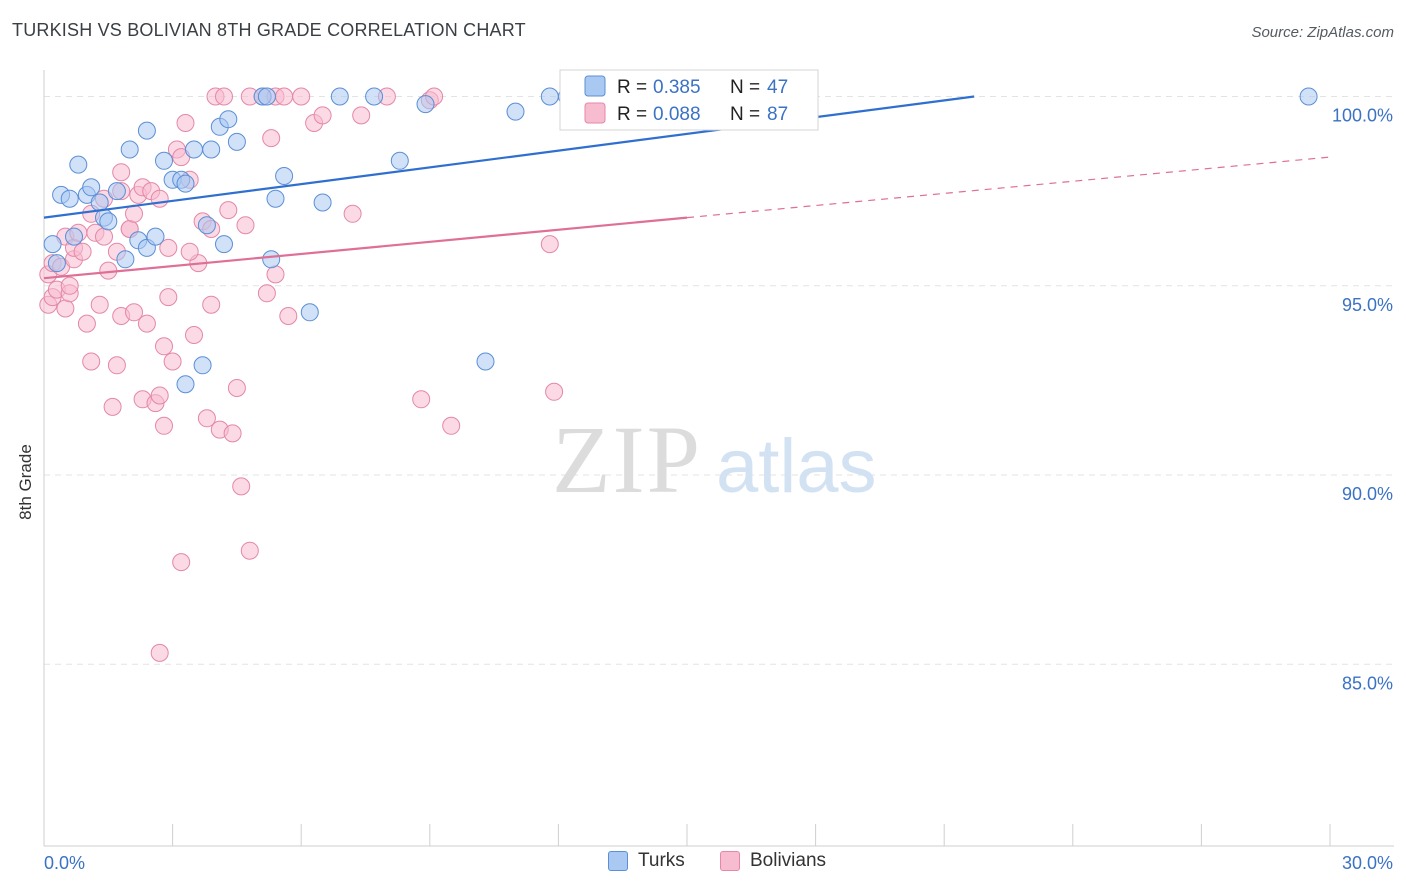 The image size is (1406, 892). What do you see at coordinates (64, 863) in the screenshot?
I see `x-tick-label-0: 0.0%` at bounding box center [64, 863].